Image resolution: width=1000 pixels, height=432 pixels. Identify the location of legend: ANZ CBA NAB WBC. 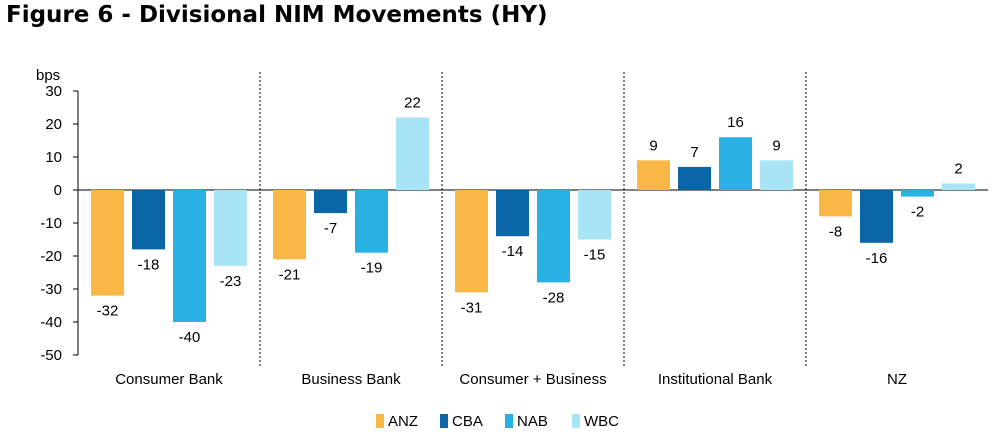
(497, 421).